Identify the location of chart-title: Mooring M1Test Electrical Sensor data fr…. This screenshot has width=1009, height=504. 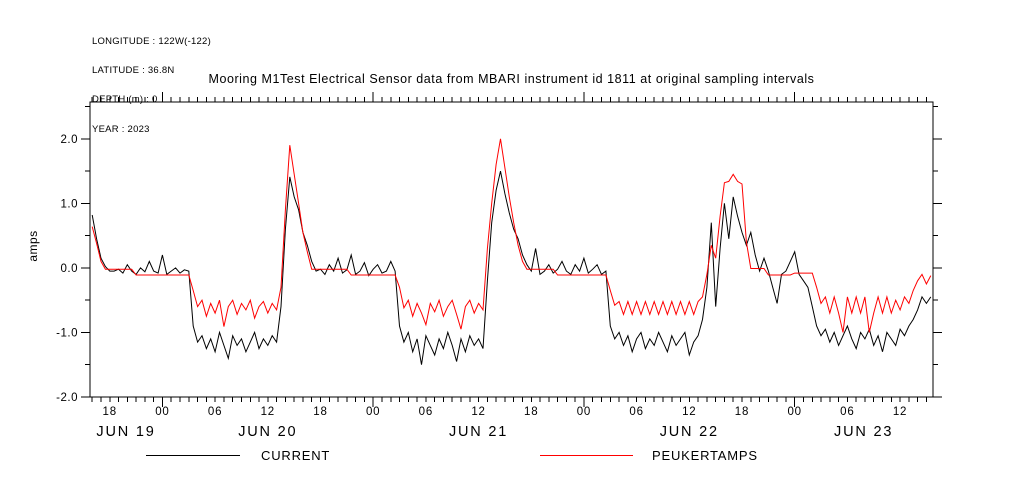
(511, 79).